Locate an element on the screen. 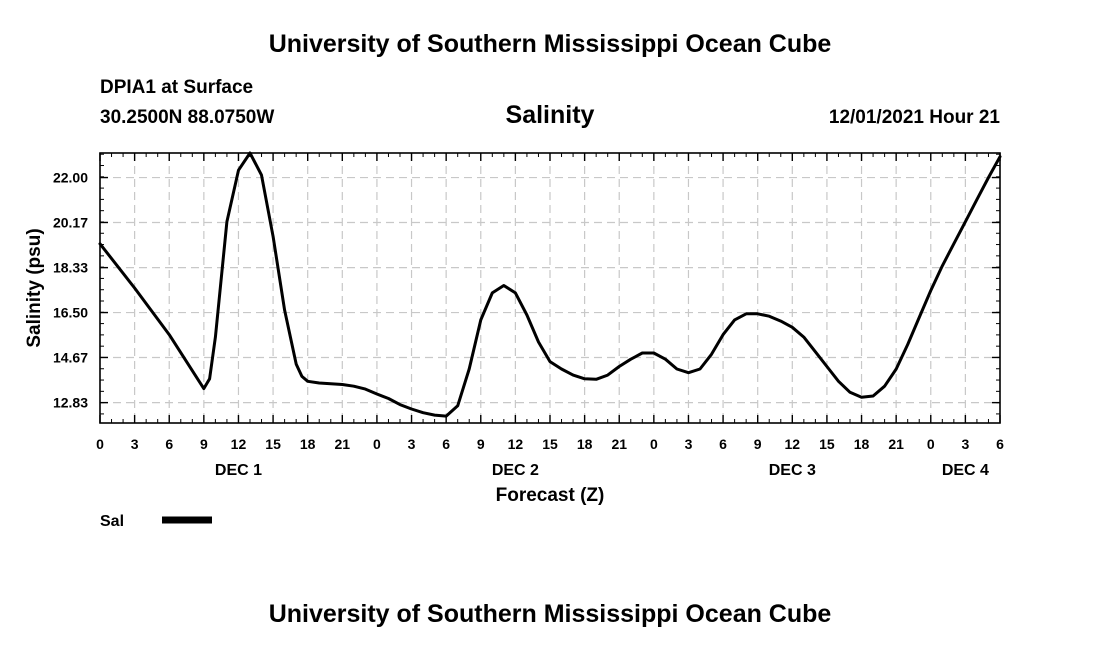 The width and height of the screenshot is (1100, 650). day-label: DEC 4 is located at coordinates (965, 470).